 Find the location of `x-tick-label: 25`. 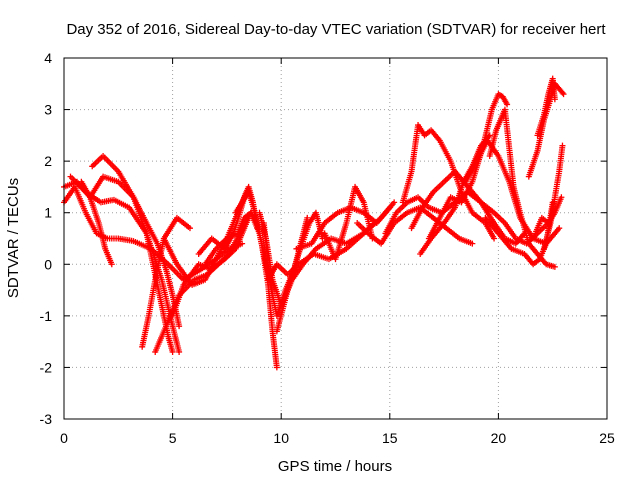

x-tick-label: 25 is located at coordinates (607, 438).